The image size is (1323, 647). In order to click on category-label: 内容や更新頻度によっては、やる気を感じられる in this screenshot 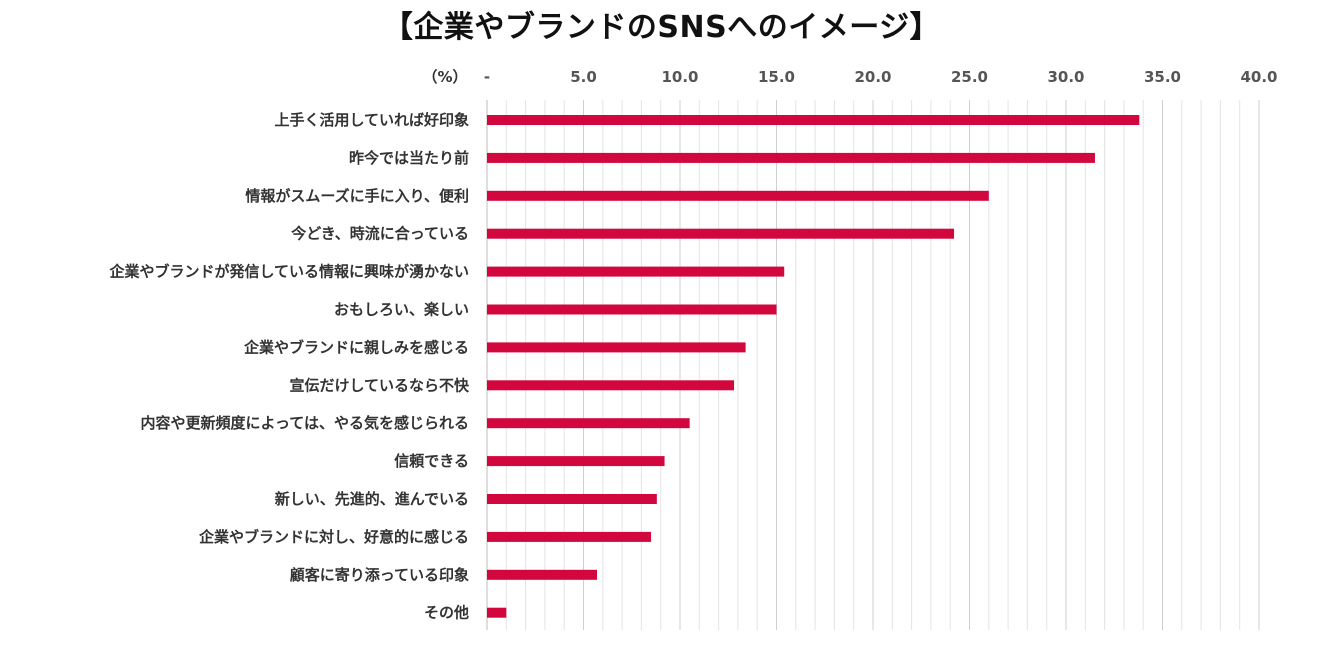, I will do `click(304, 423)`.